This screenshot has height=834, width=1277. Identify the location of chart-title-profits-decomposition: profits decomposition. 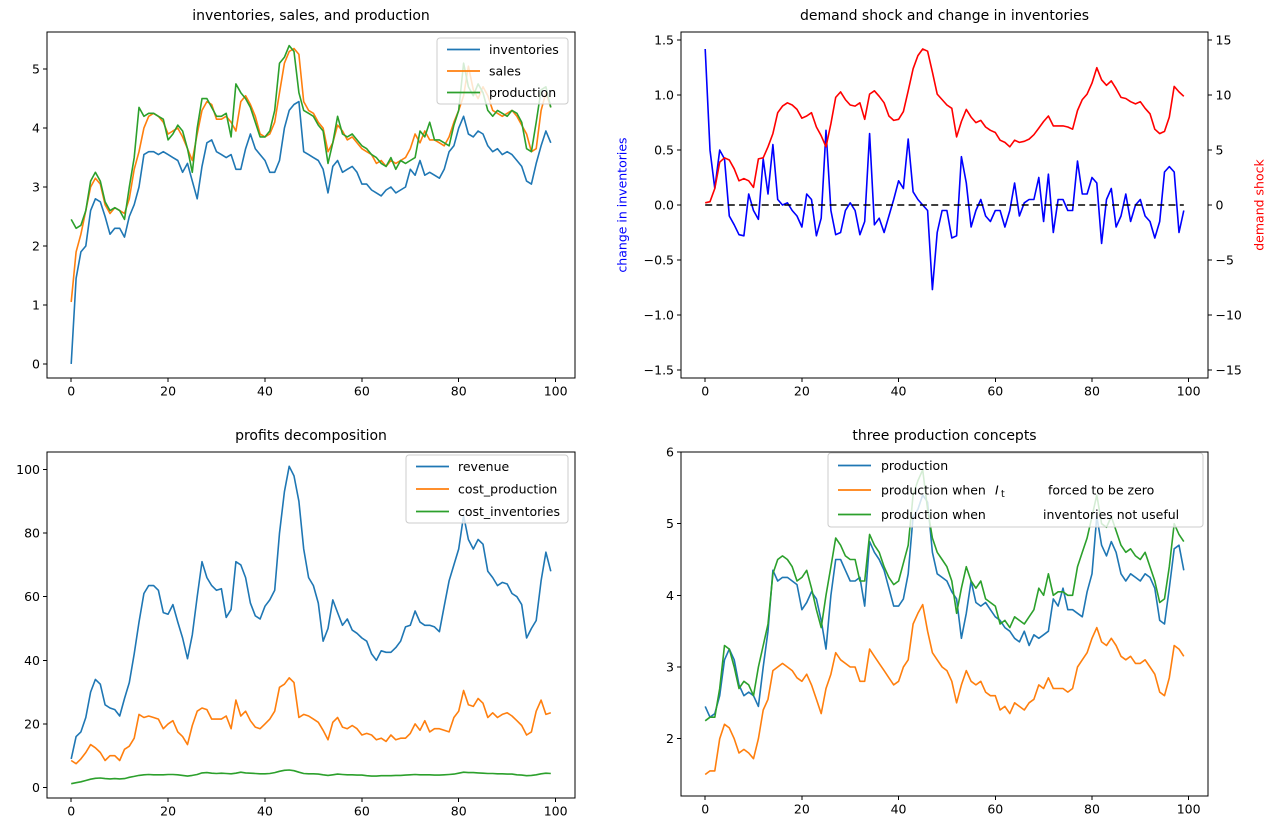
(311, 436).